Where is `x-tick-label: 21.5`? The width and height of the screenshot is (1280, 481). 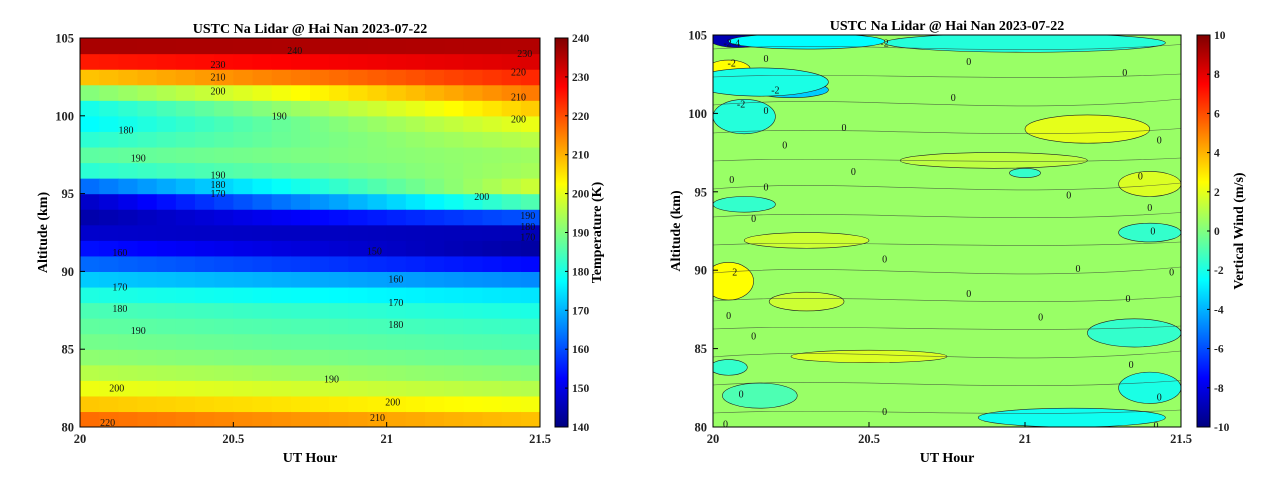
x-tick-label: 21.5 is located at coordinates (540, 439).